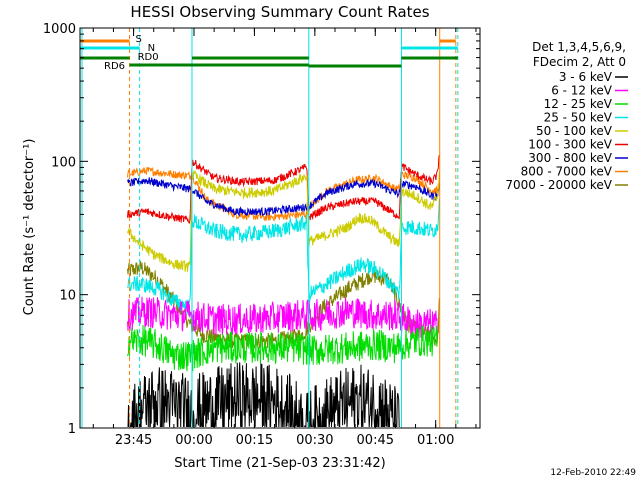  Describe the element at coordinates (574, 131) in the screenshot. I see `legend-label: 50 - 100 keV` at that location.